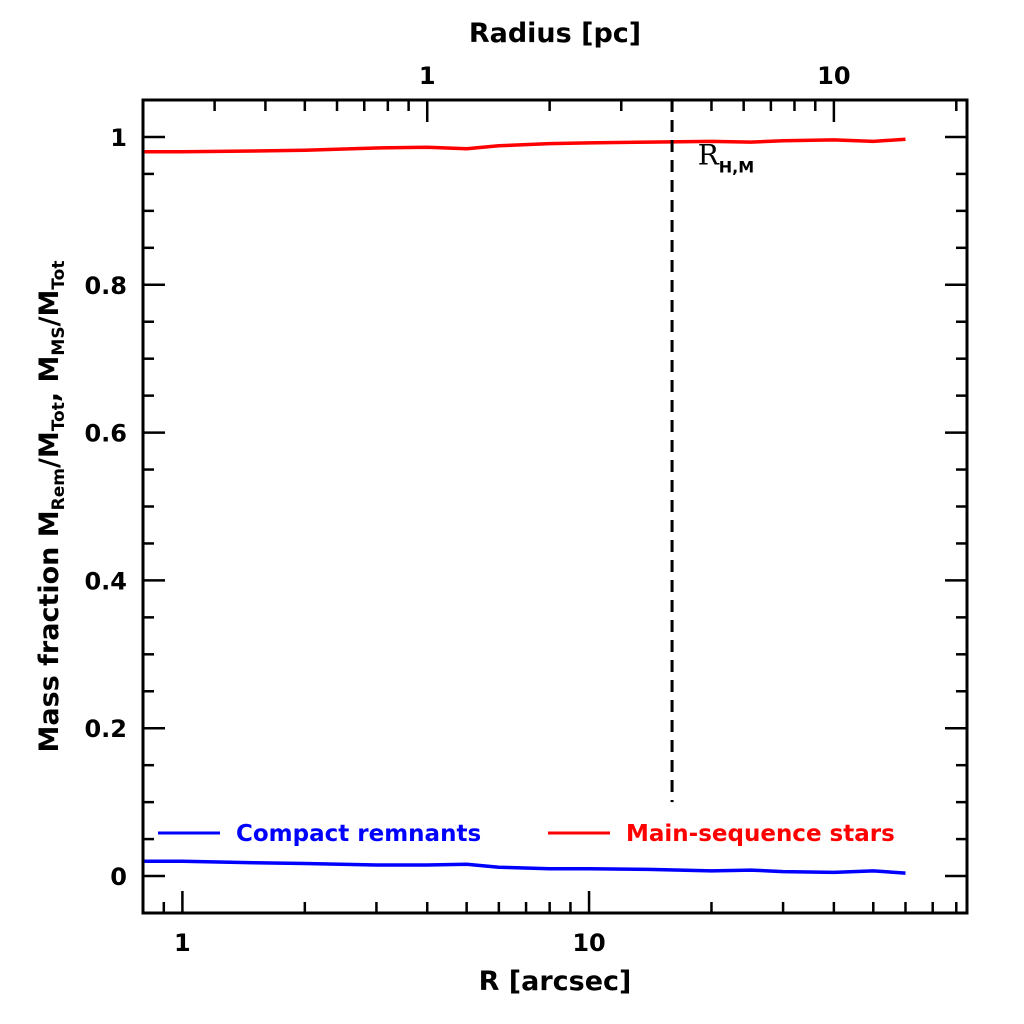 This screenshot has width=1024, height=1024. What do you see at coordinates (51, 507) in the screenshot?
I see `y-axis-title: Mass fraction MRem/MTot, MMS/MTot` at bounding box center [51, 507].